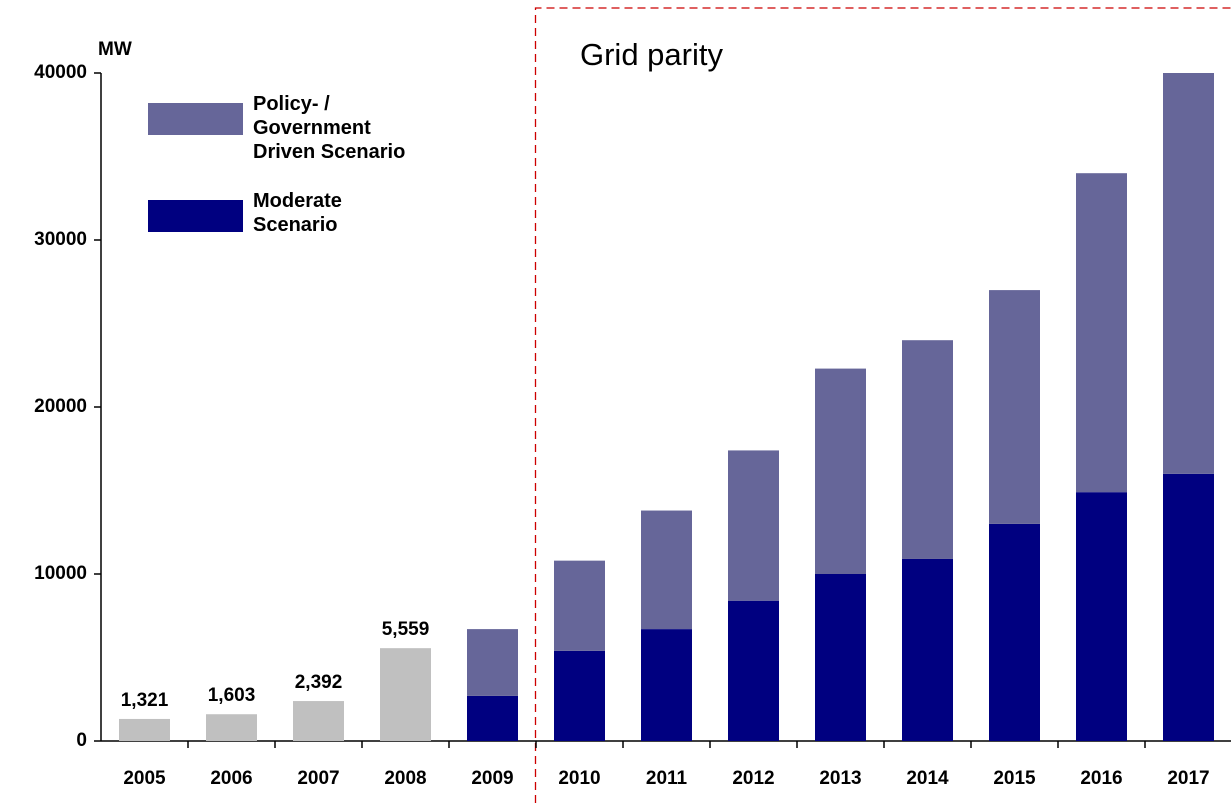 This screenshot has width=1231, height=803. Describe the element at coordinates (651, 54) in the screenshot. I see `annotation: Grid parity` at that location.